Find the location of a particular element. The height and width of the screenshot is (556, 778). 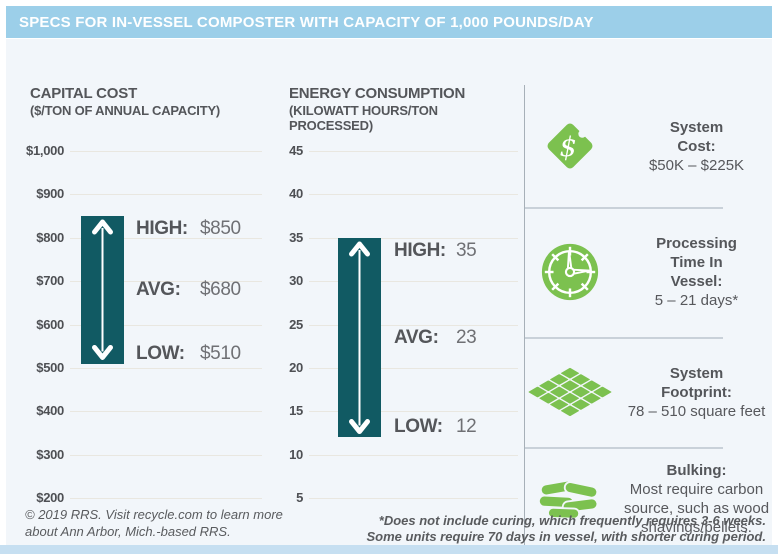

sidebar-item-text: System Footprint: 78 – 510 square feet is located at coordinates (696, 392).